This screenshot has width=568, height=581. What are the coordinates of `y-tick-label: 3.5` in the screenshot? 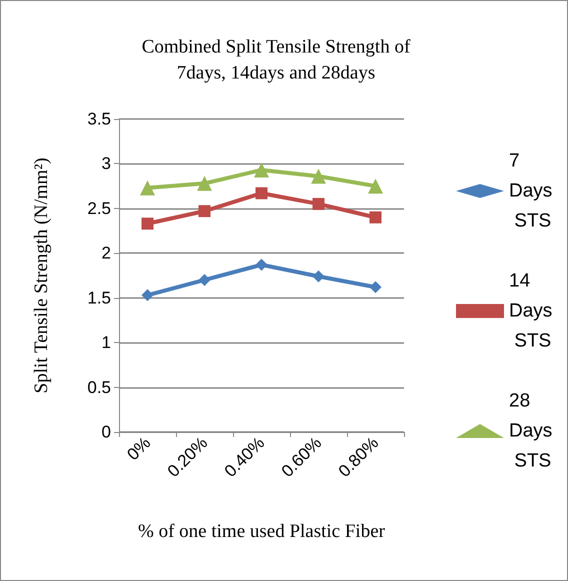 It's located at (99, 119).